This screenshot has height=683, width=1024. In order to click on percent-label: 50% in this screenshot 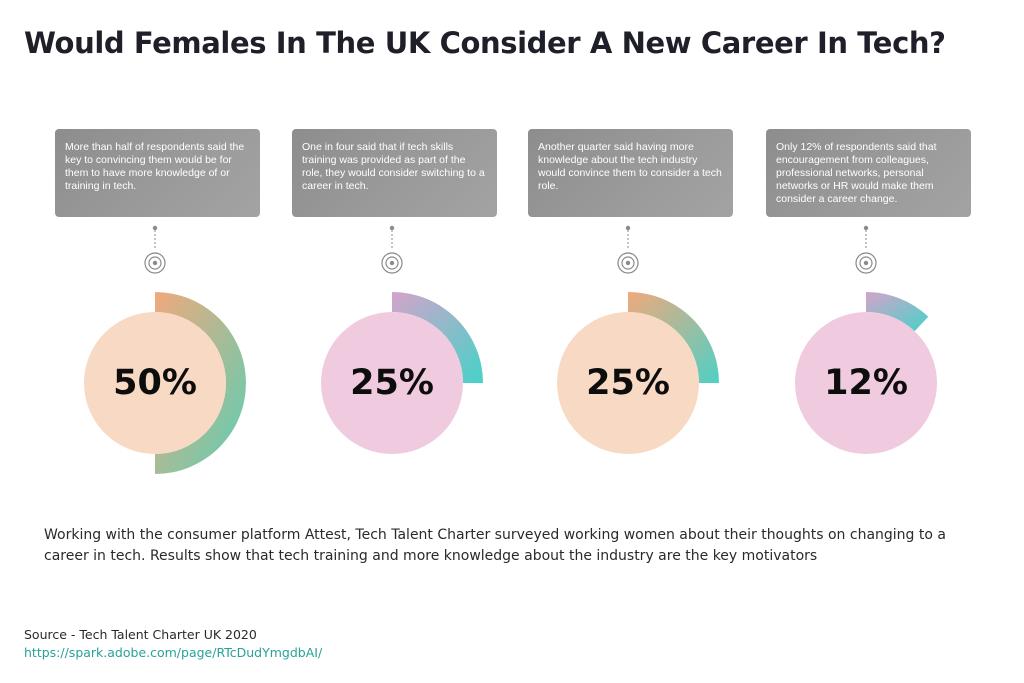, I will do `click(155, 383)`.